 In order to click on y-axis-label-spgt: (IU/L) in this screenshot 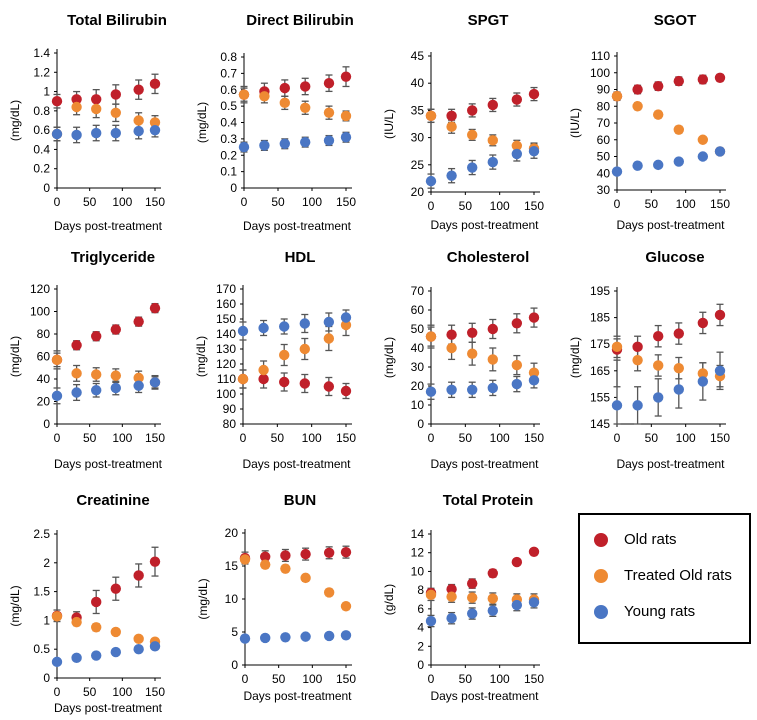, I will do `click(389, 124)`.